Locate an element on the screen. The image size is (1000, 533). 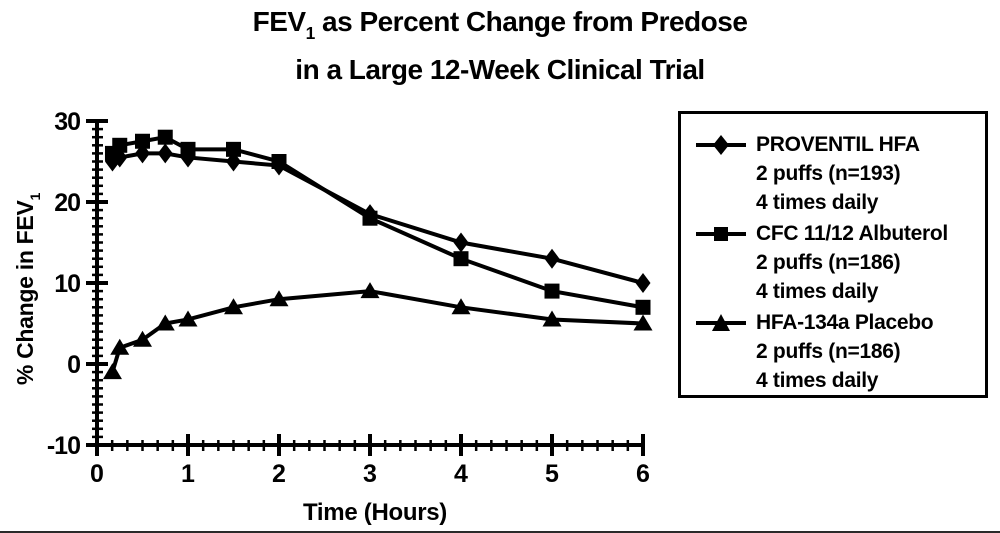
chart-title-line1: FEV1 as Percent Change from Predose is located at coordinates (500, 27).